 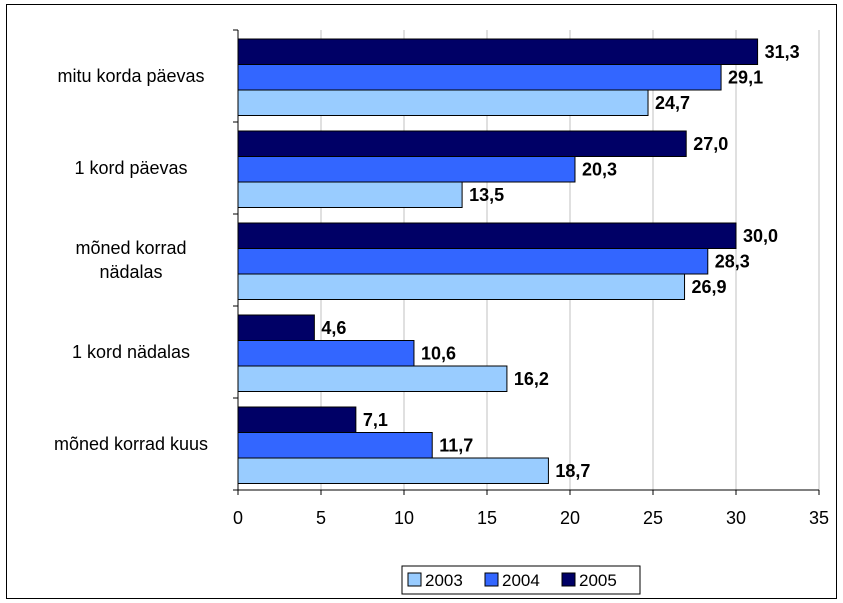 What do you see at coordinates (710, 144) in the screenshot?
I see `data-label: 27,0` at bounding box center [710, 144].